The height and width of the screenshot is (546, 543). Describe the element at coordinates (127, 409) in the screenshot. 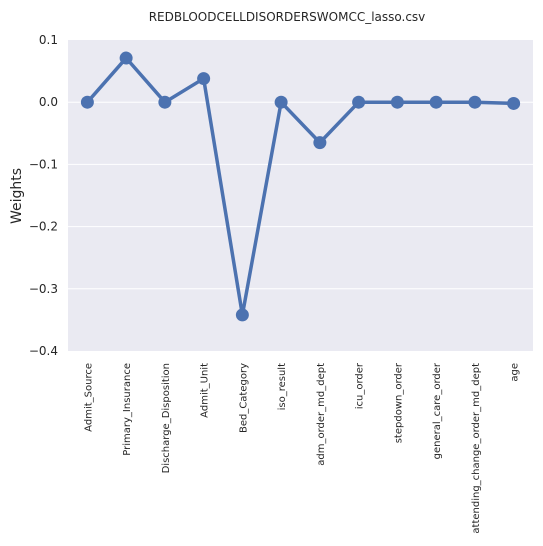

I see `x-tick-label: Primary_Insurance` at that location.